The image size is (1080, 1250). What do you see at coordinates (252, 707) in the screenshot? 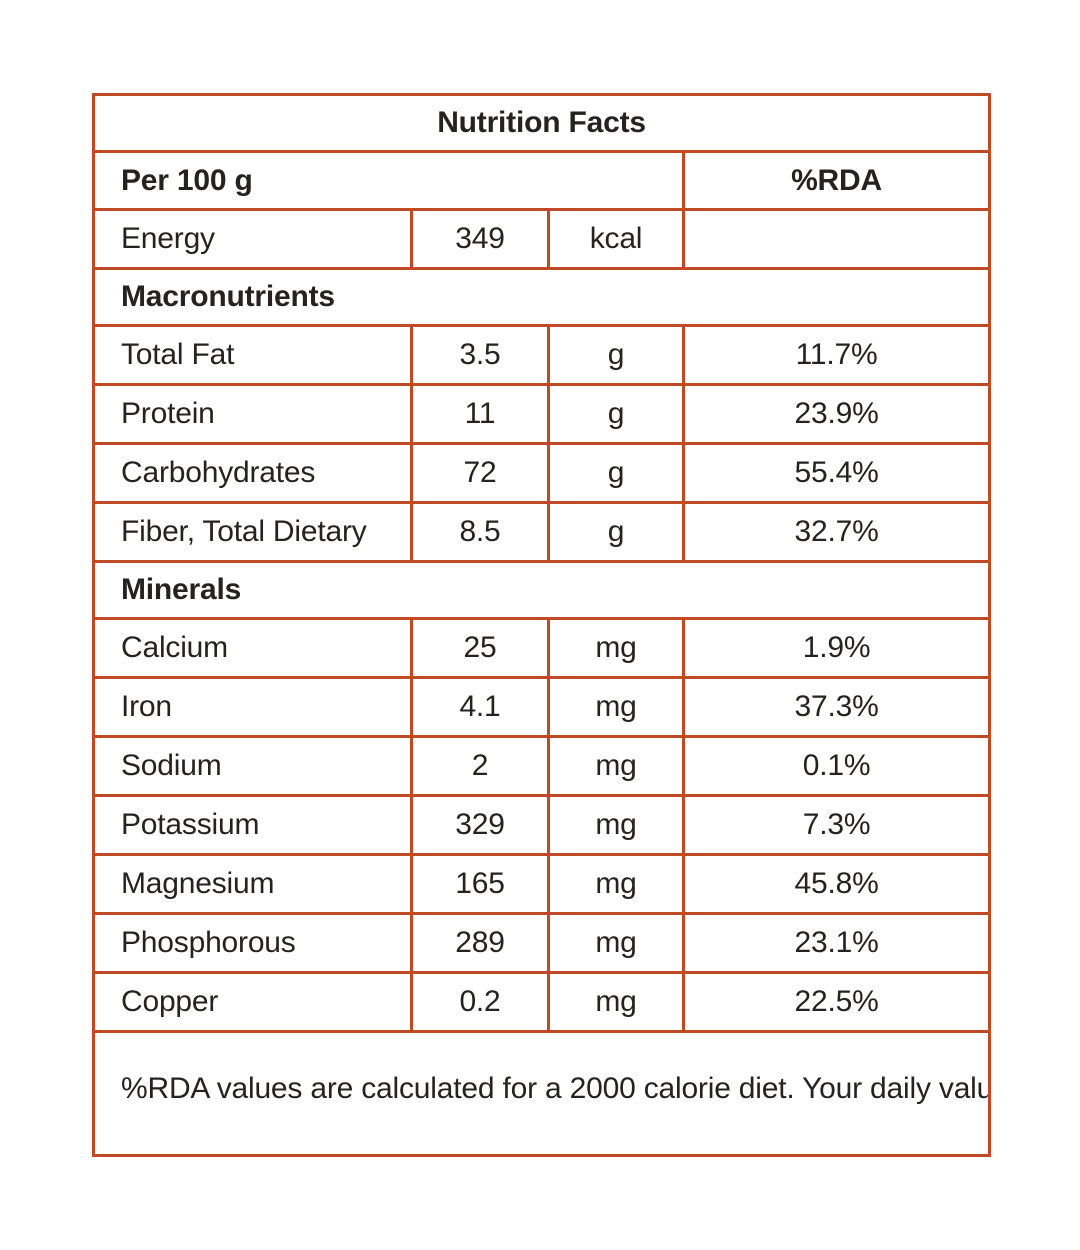
I see `nutrient-label: Iron` at bounding box center [252, 707].